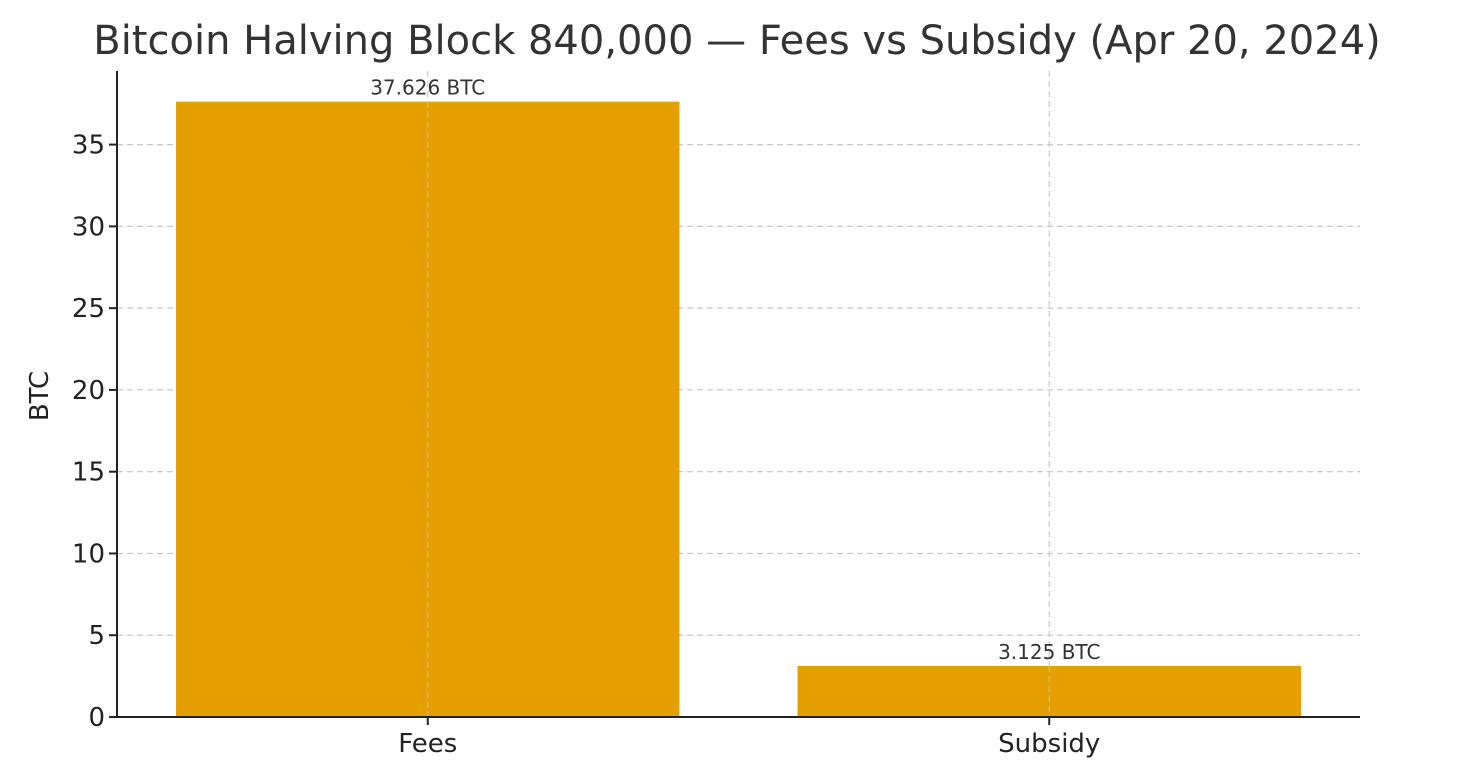 The width and height of the screenshot is (1474, 780). I want to click on data-label-subsidy: 3.125 BTC, so click(1049, 652).